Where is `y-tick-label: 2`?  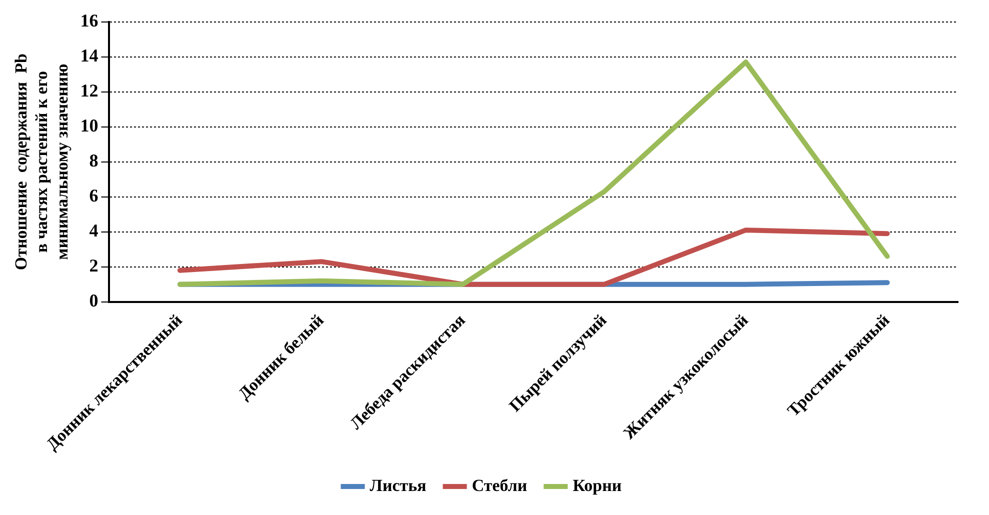 y-tick-label: 2 is located at coordinates (93, 265).